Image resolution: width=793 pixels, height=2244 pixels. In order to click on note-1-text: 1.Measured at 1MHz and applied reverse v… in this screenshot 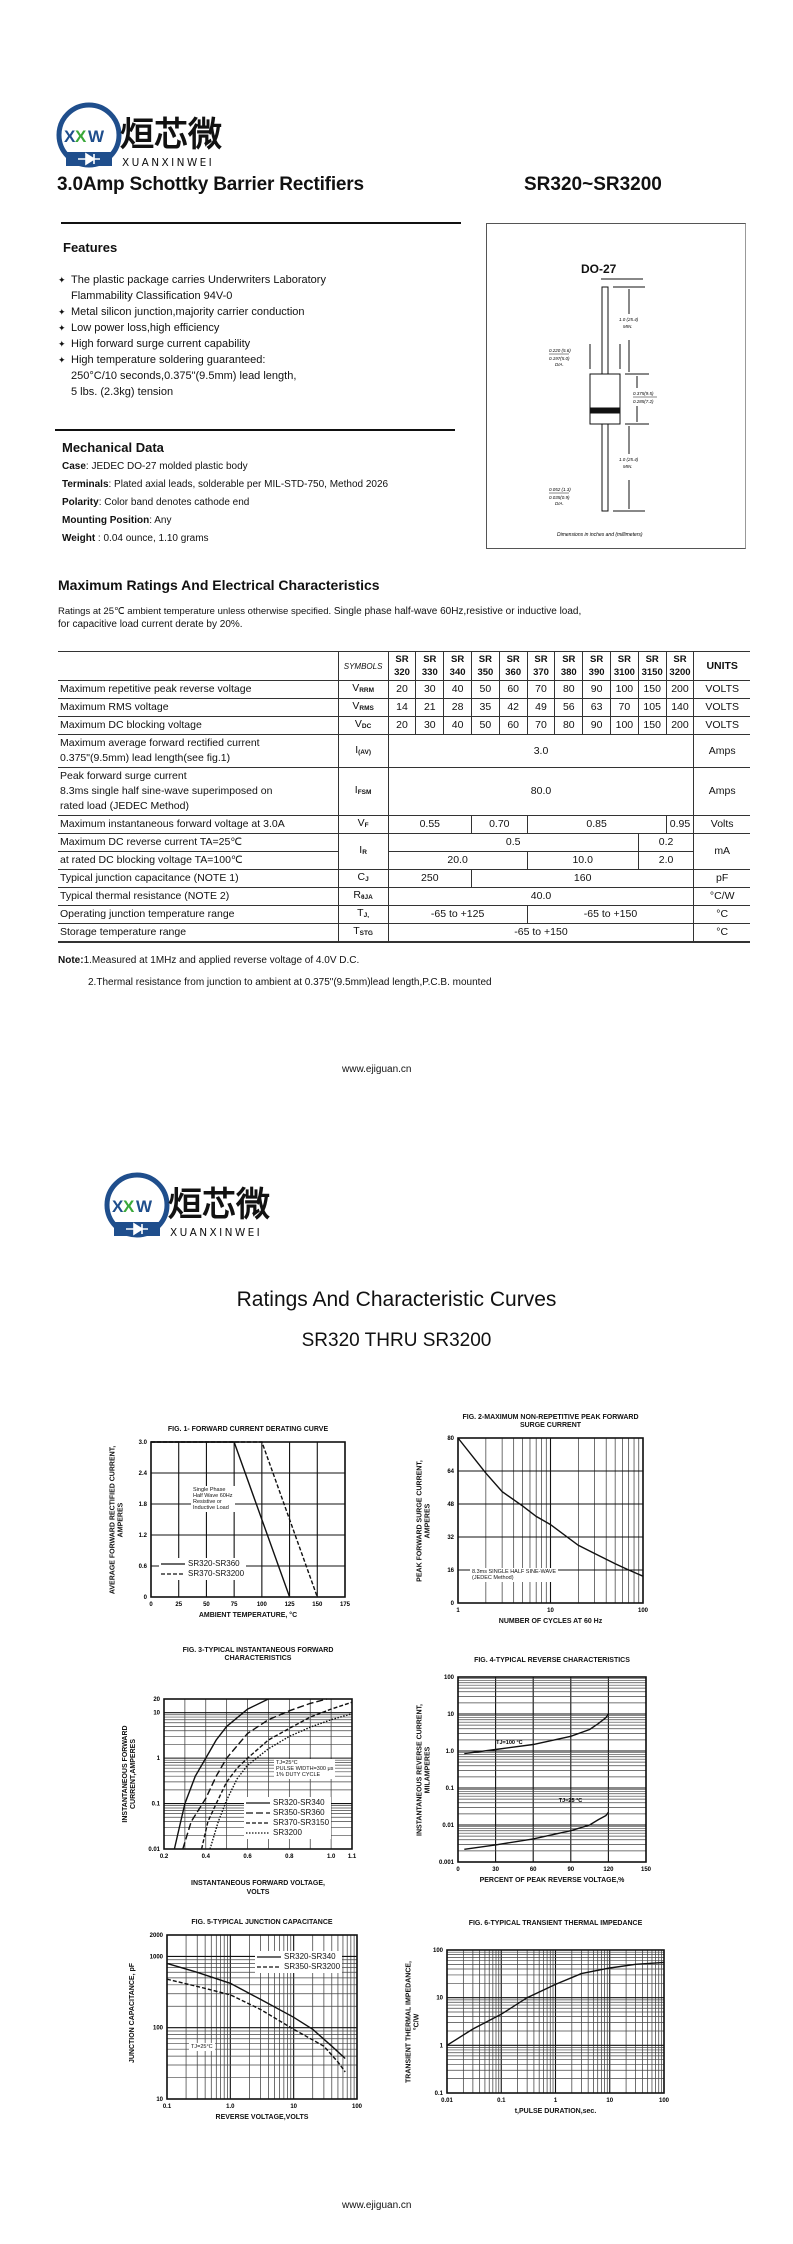, I will do `click(221, 960)`.